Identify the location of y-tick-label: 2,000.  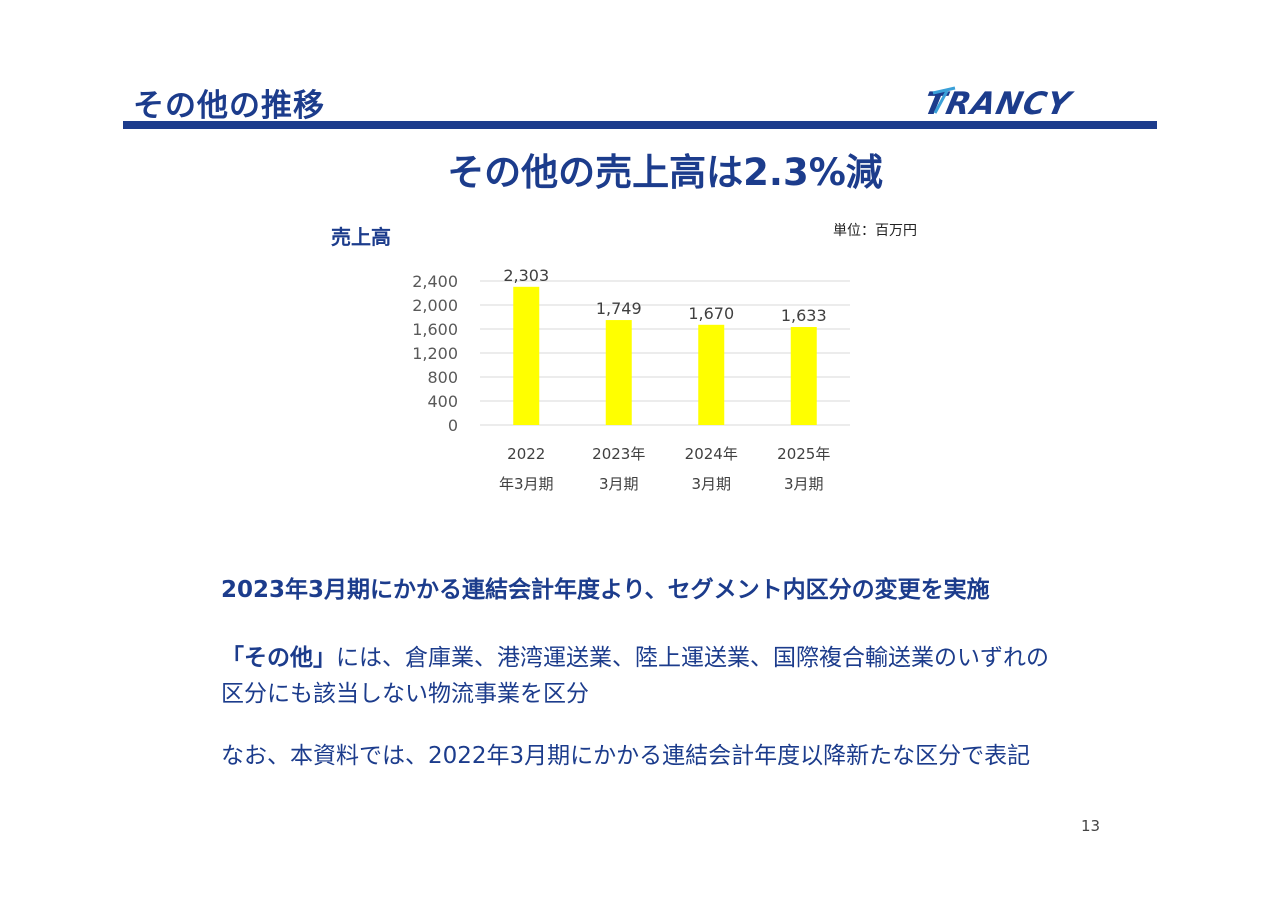
(435, 305).